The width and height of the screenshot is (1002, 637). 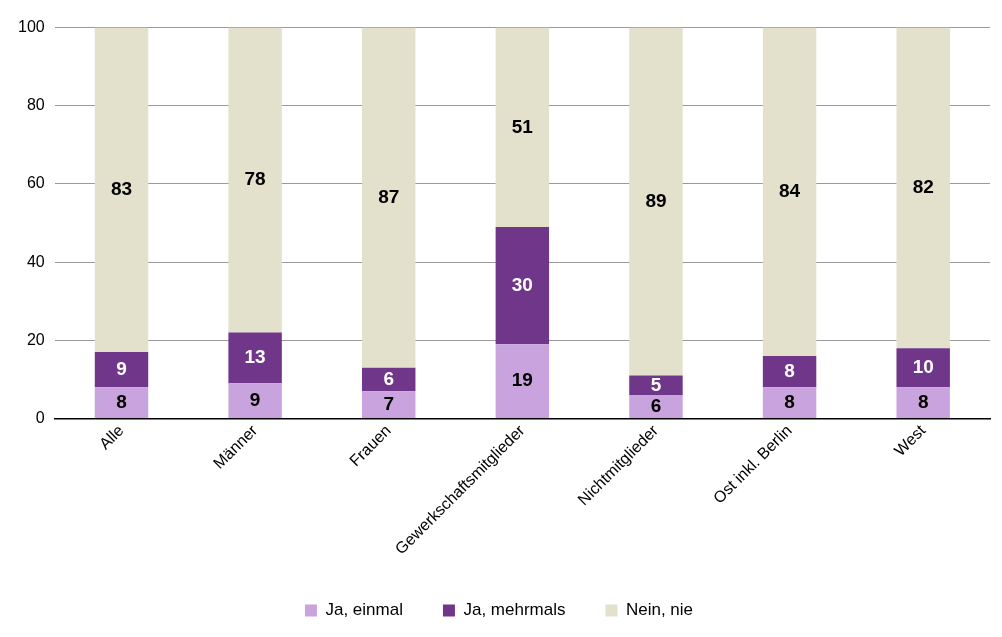 I want to click on legend-label: Ja, mehrmals, so click(x=514, y=610).